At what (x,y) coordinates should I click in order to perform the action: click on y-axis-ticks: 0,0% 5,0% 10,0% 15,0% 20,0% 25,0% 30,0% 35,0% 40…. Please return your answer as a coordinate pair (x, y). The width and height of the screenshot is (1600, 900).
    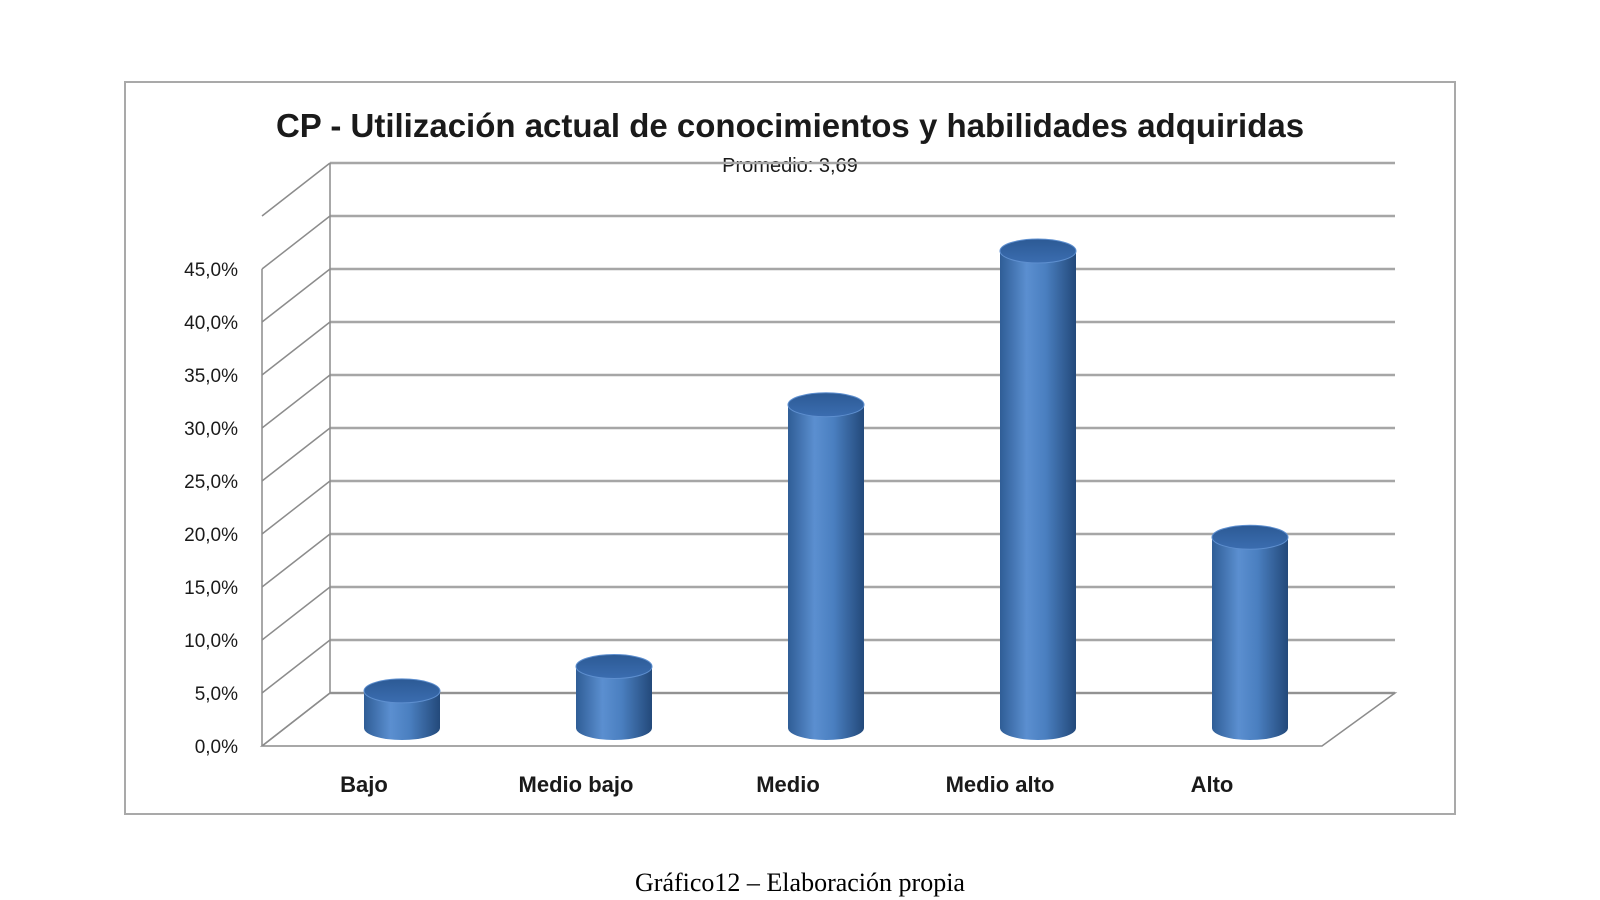
    Looking at the image, I should click on (211, 509).